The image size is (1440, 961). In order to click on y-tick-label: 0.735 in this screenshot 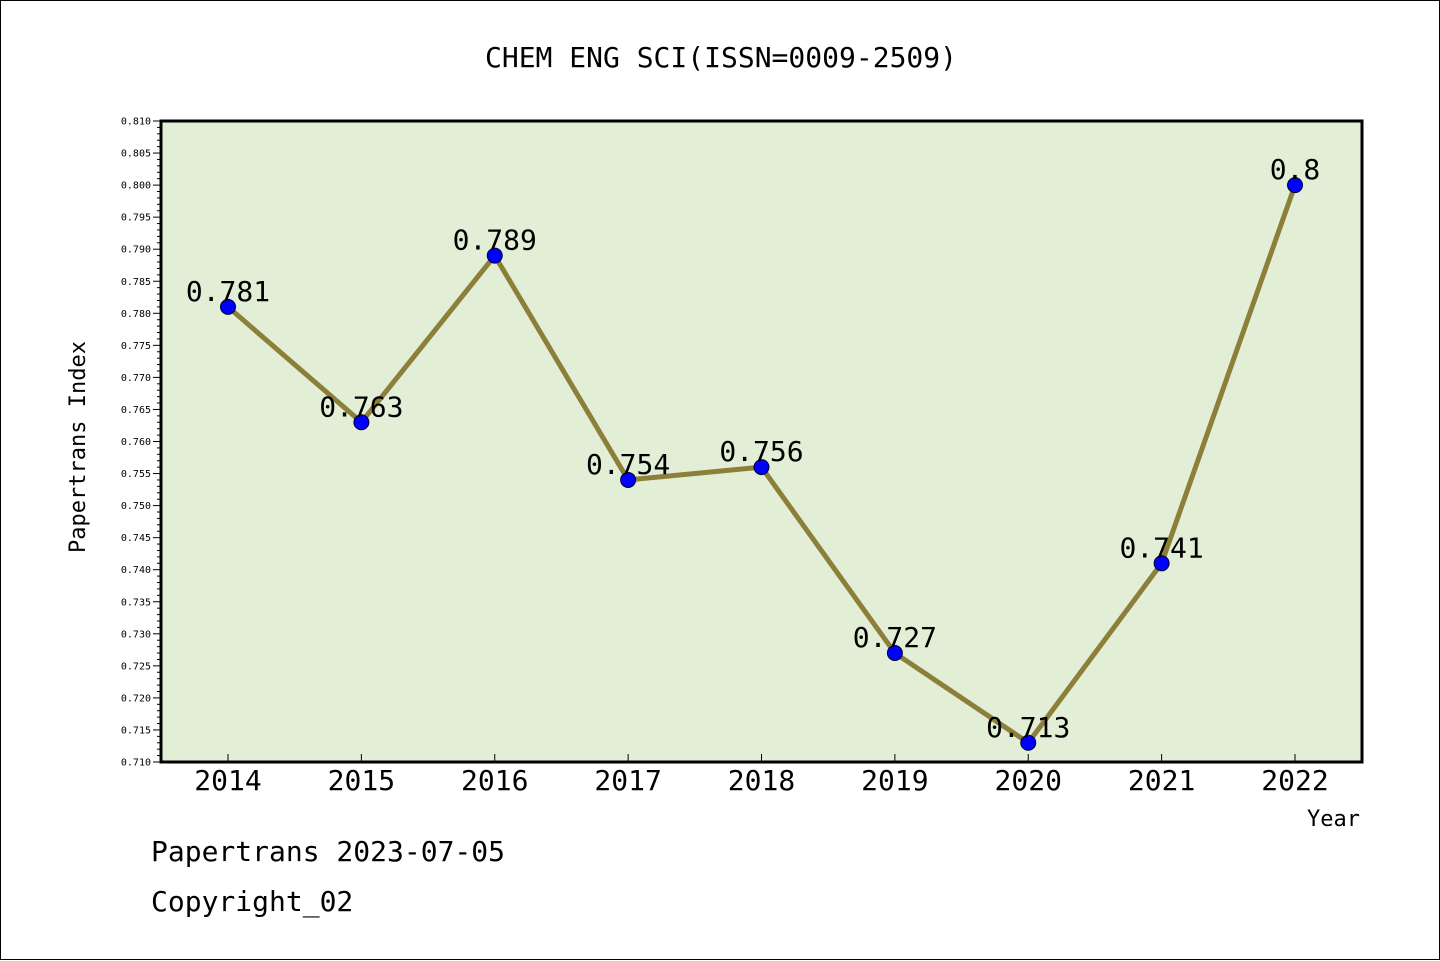, I will do `click(136, 602)`.